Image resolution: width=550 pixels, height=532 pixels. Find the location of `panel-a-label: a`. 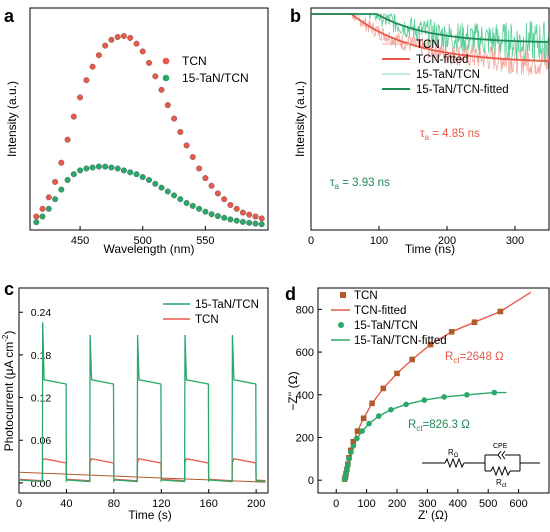

panel-a-label: a is located at coordinates (9, 16).